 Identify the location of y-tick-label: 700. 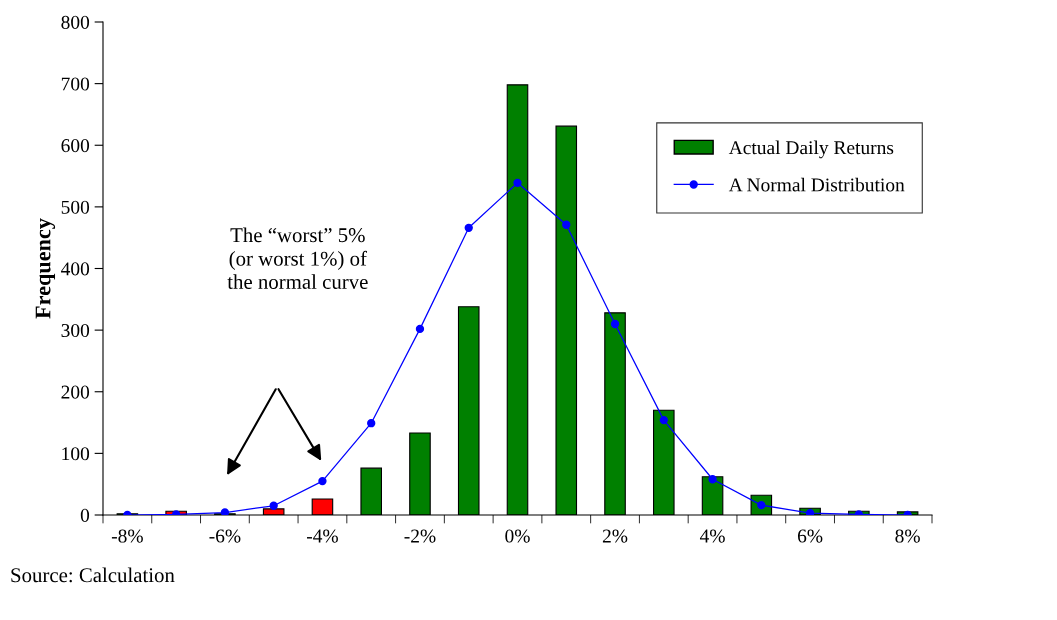
(75, 84).